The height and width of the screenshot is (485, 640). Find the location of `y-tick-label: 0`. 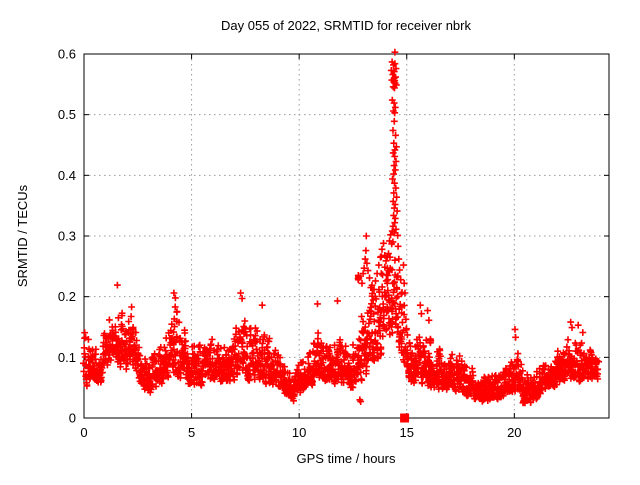

y-tick-label: 0 is located at coordinates (72, 418).